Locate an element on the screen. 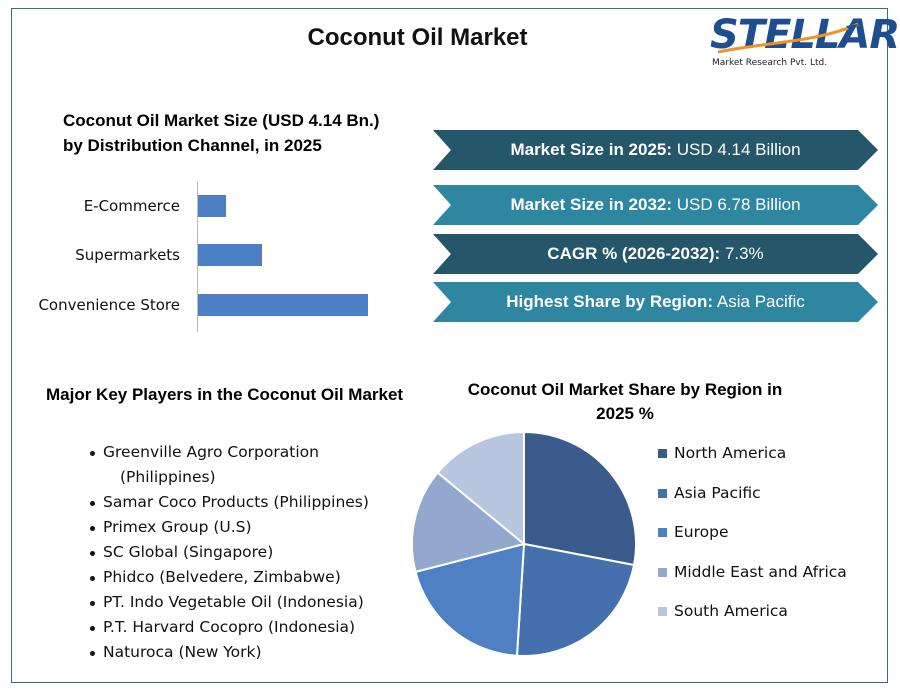 This screenshot has height=695, width=900. key-figure-banner: Market Size in 2025: USD 4.14 Billion is located at coordinates (655, 150).